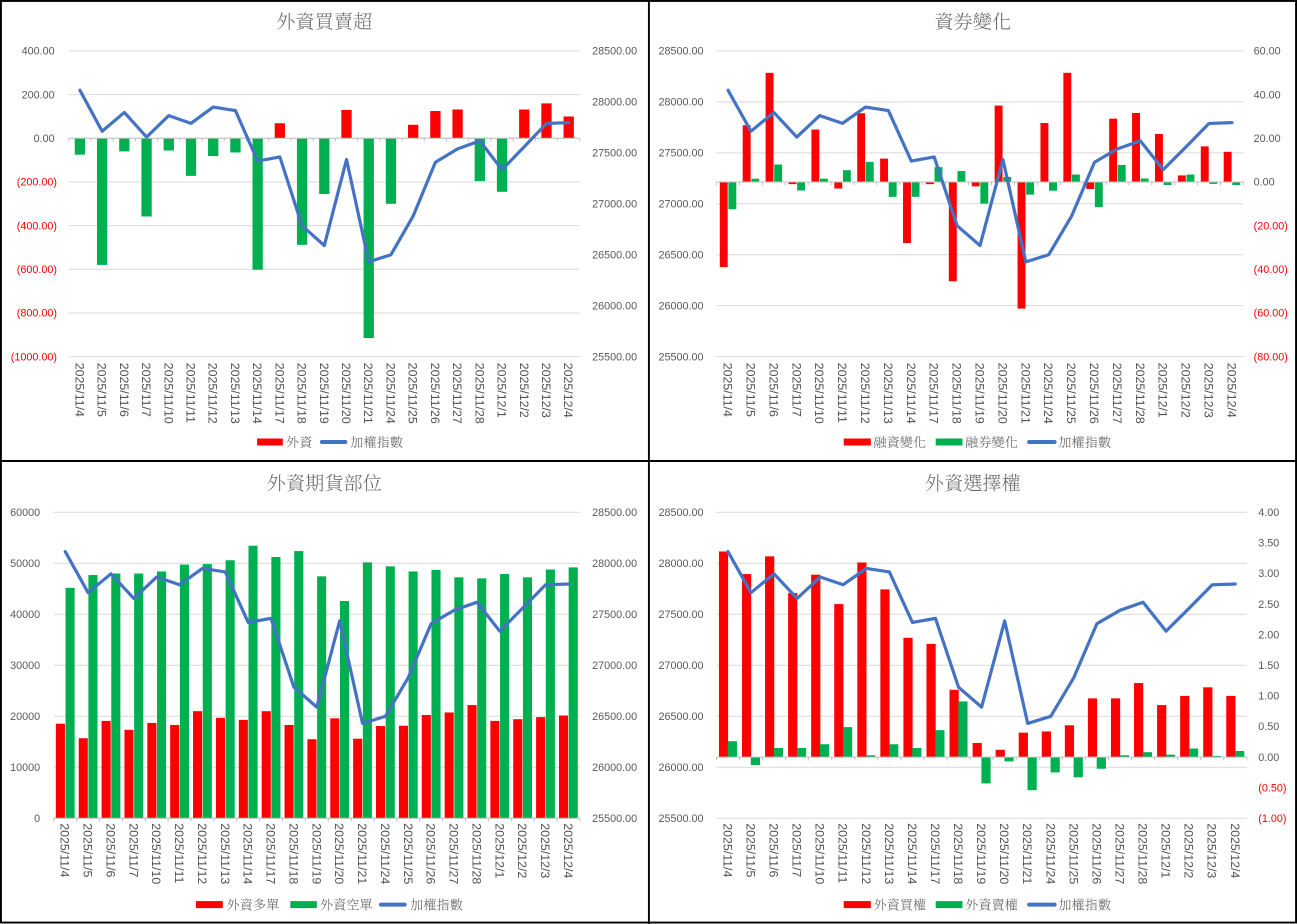 The image size is (1297, 924). What do you see at coordinates (1271, 314) in the screenshot?
I see `svg-text: (60.00)` at bounding box center [1271, 314].